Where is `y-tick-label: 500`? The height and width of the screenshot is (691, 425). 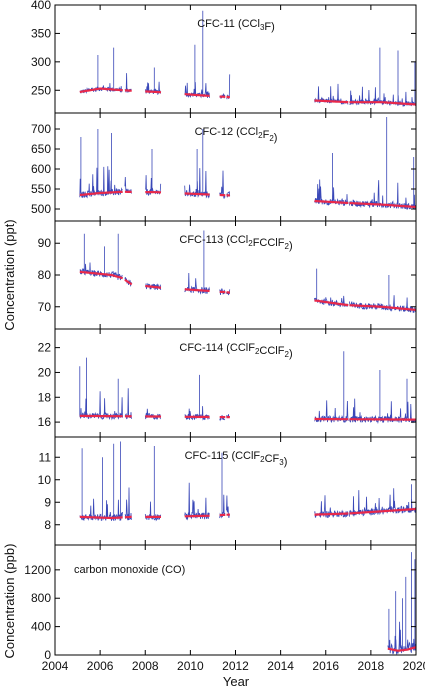 y-tick-label: 500 is located at coordinates (41, 209).